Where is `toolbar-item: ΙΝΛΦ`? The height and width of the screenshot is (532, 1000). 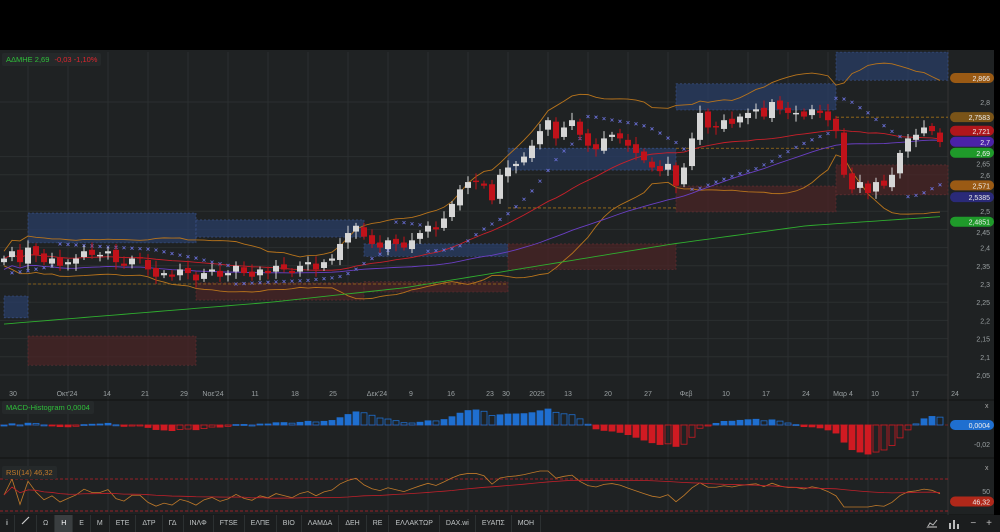
toolbar-item: ΙΝΛΦ is located at coordinates (199, 523).